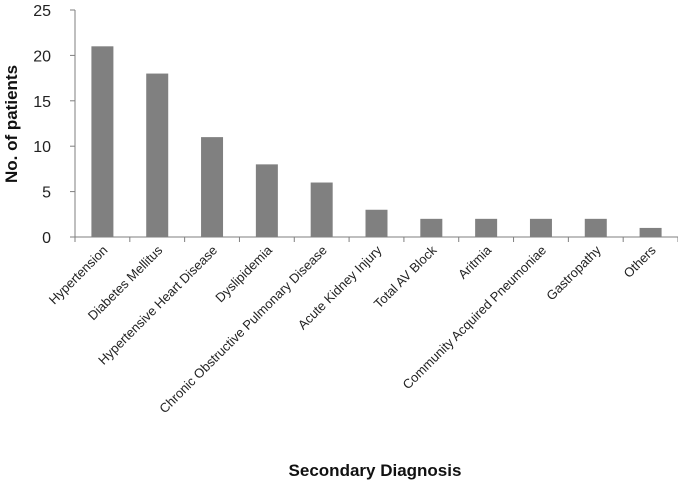 The height and width of the screenshot is (482, 678). What do you see at coordinates (157, 305) in the screenshot?
I see `x-category-label: Hypertensive Heart Disease` at bounding box center [157, 305].